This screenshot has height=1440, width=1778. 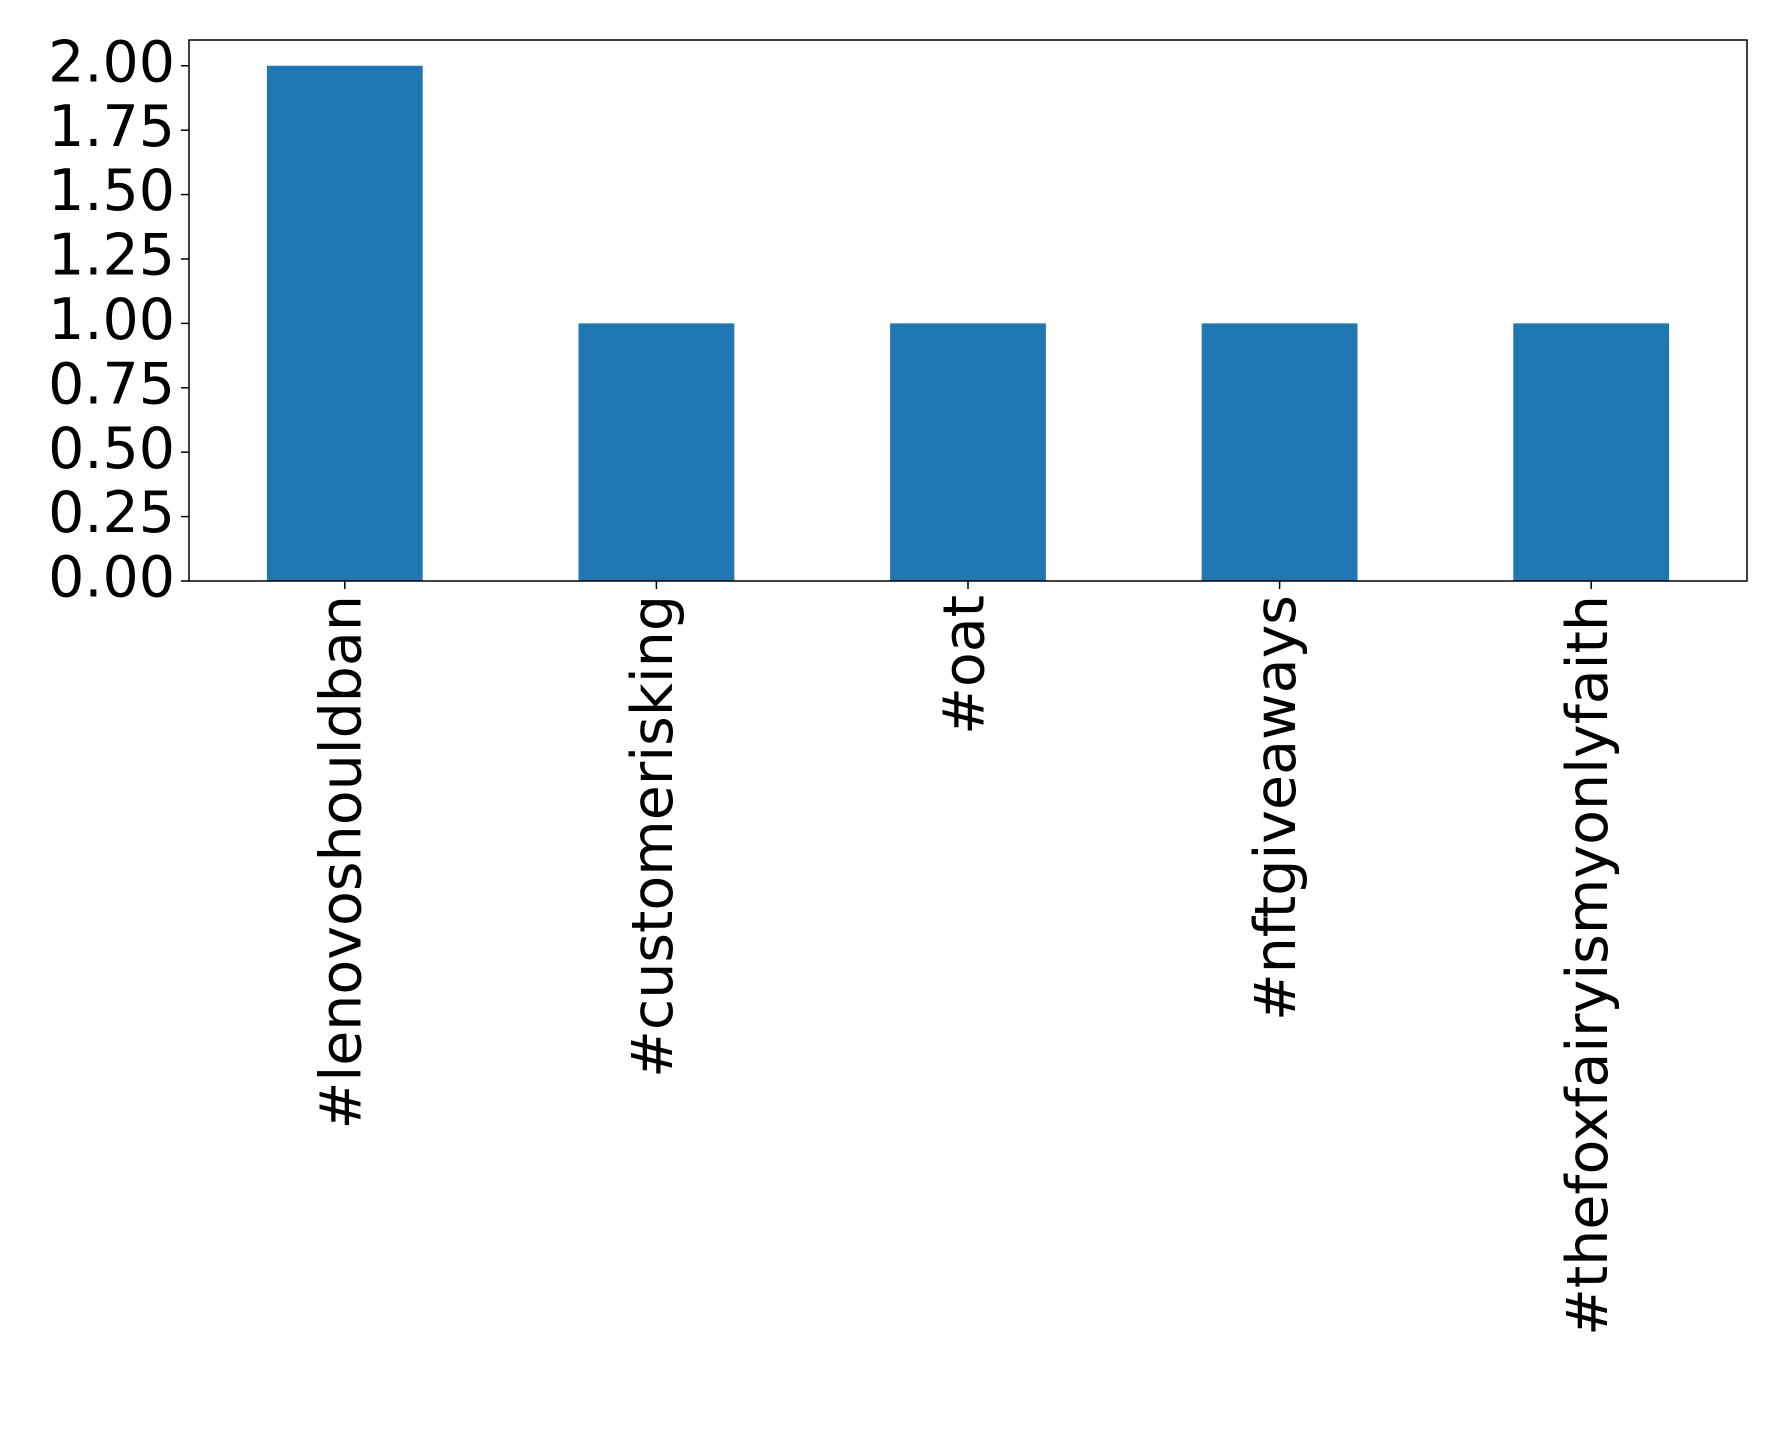 What do you see at coordinates (965, 665) in the screenshot?
I see `x-tick-label: #oat` at bounding box center [965, 665].